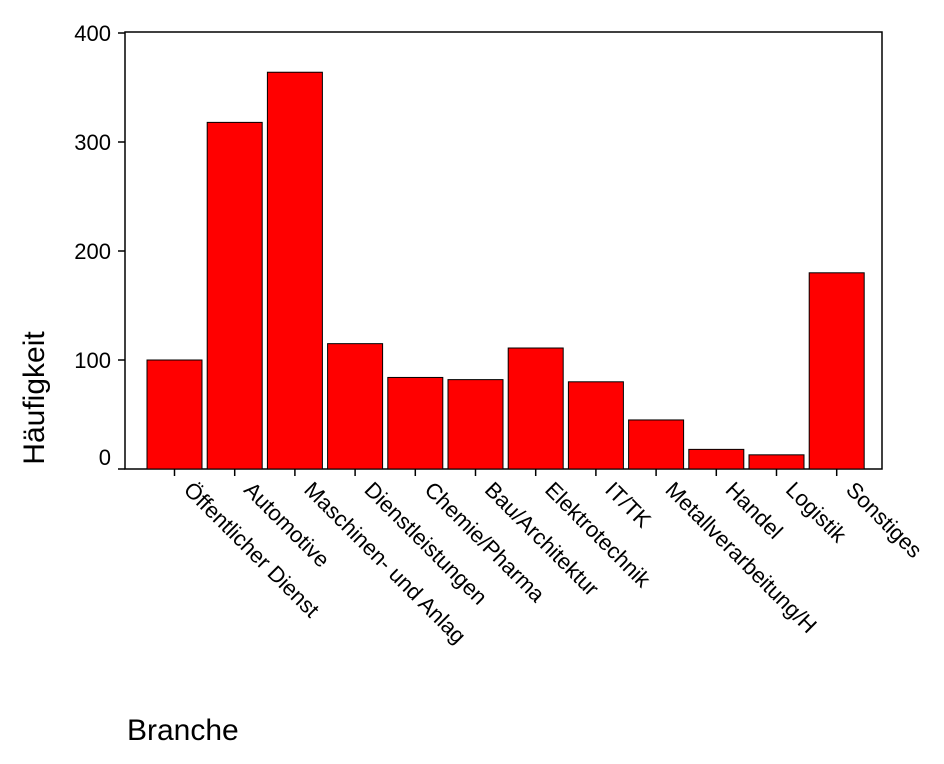  I want to click on y-tick-label: 0, so click(105, 457).